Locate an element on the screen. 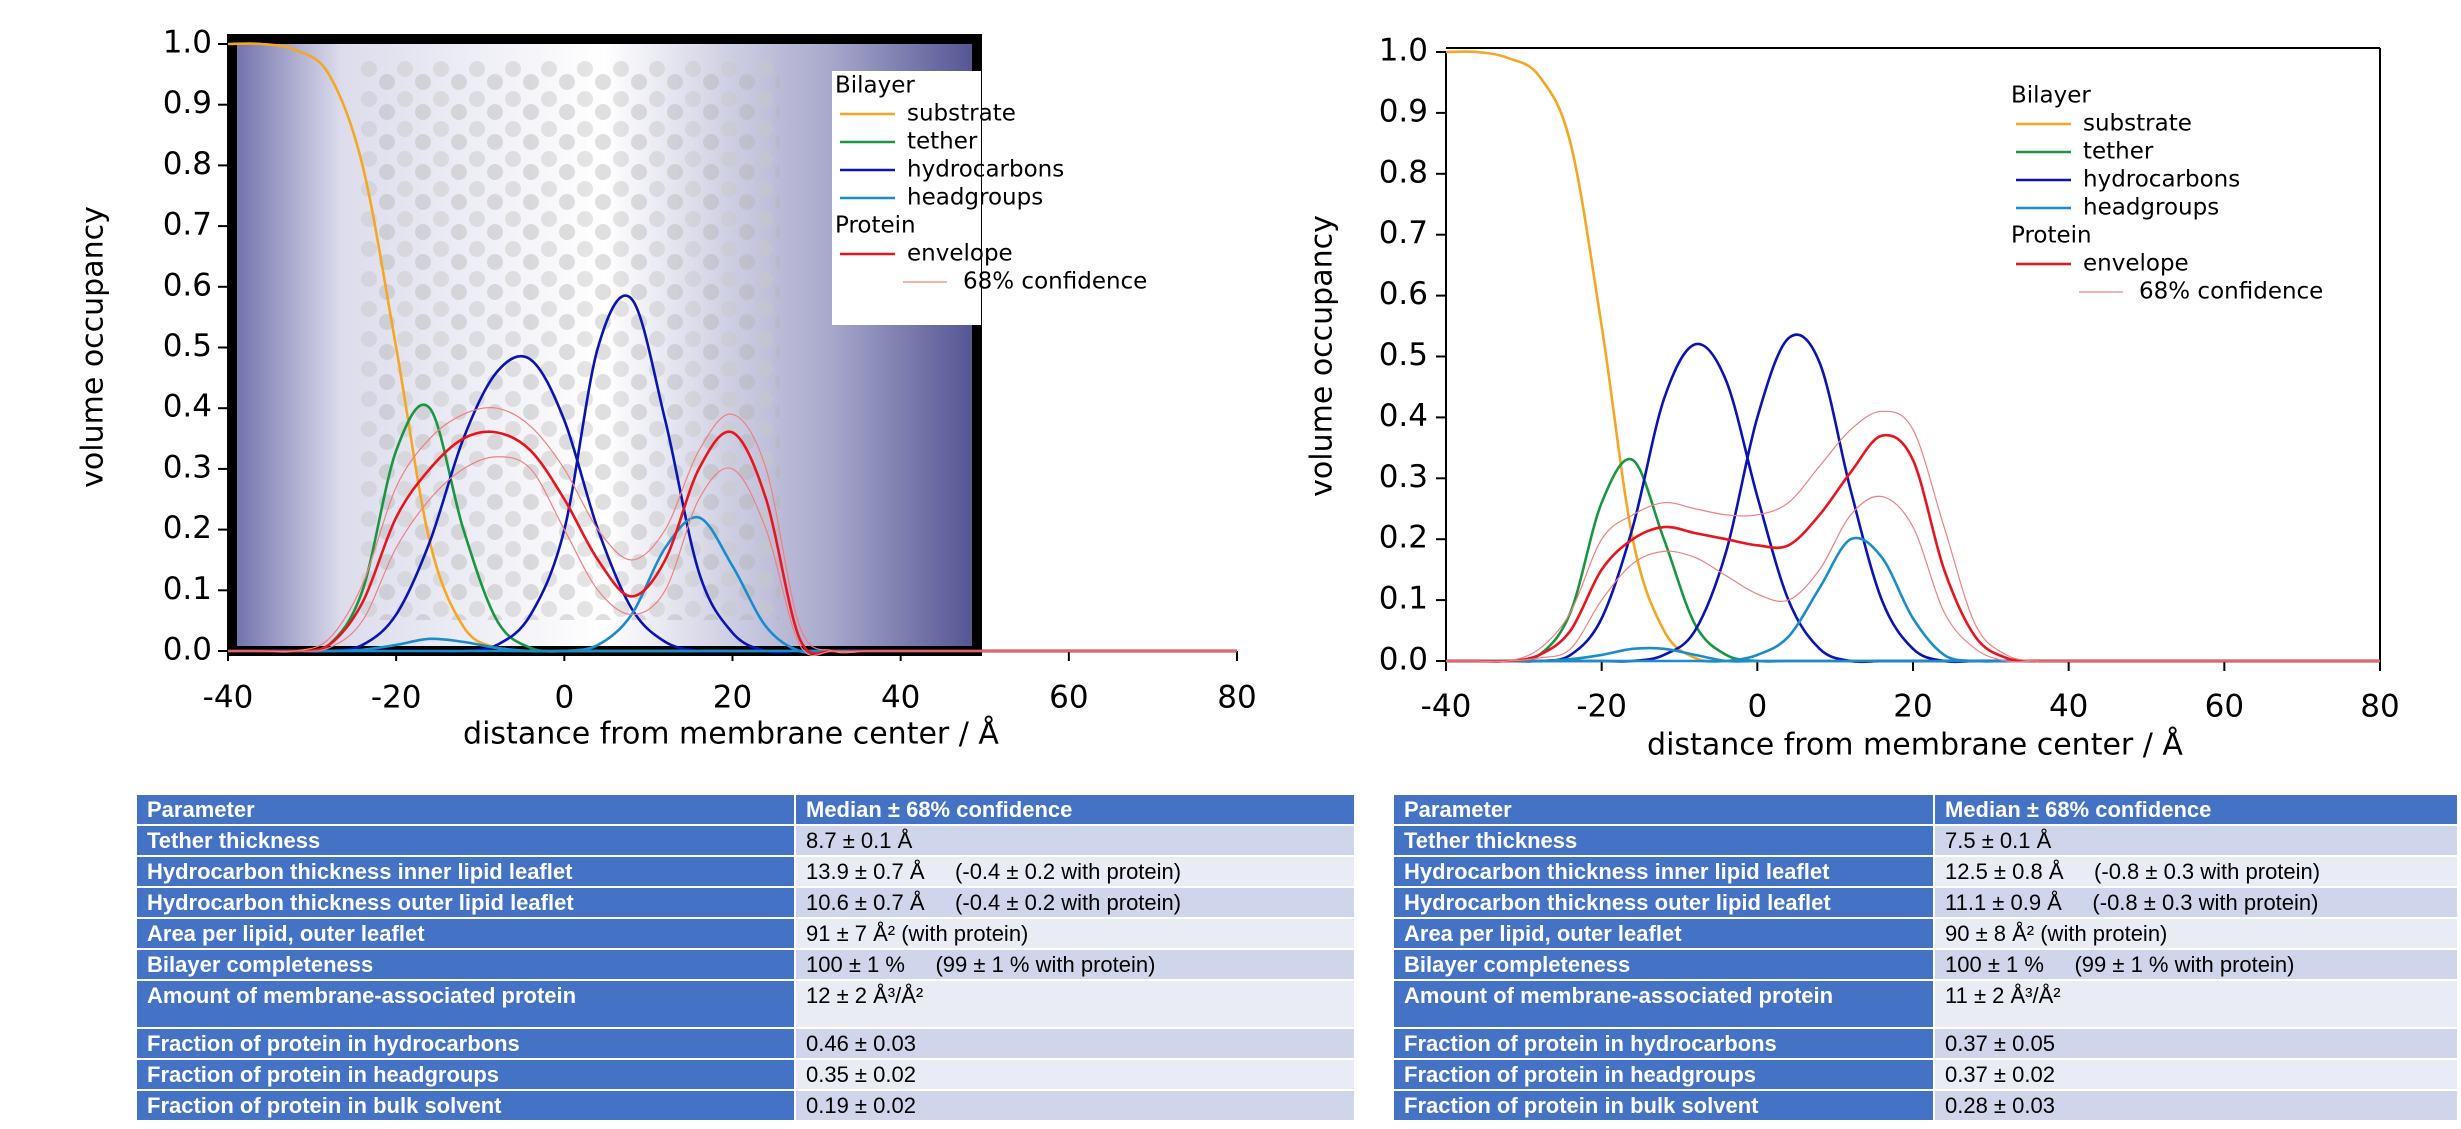 The width and height of the screenshot is (2461, 1129). y-tick-label: 0.6 is located at coordinates (1403, 294).